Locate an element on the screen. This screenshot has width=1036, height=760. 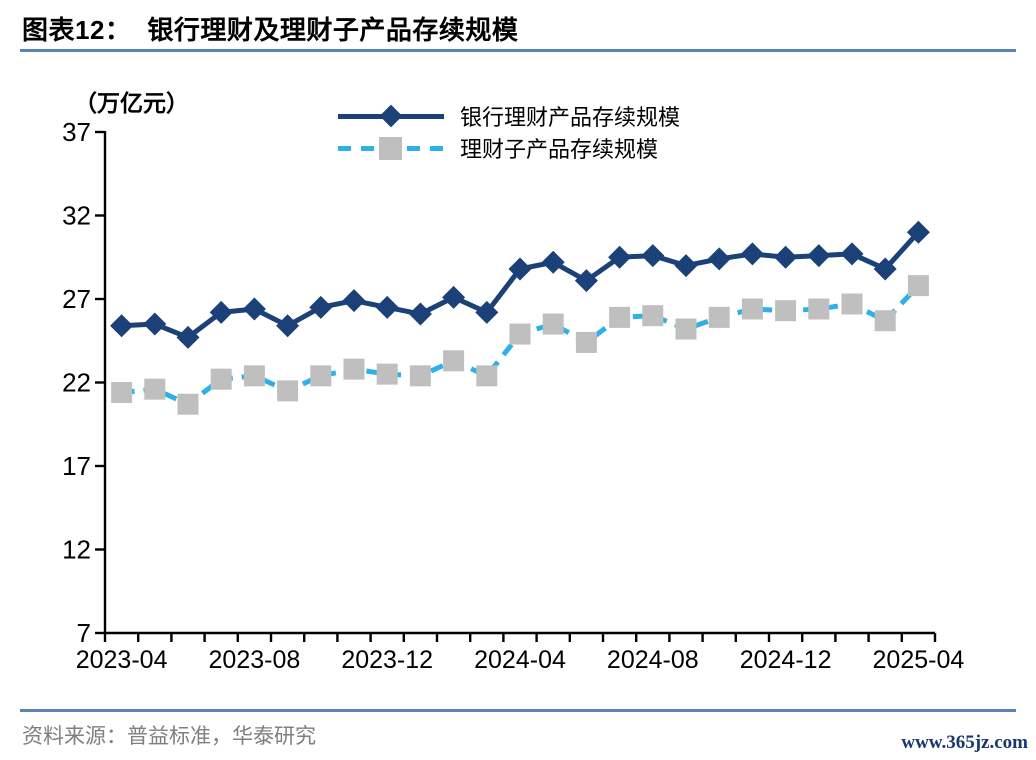
legend-line-diamond-icon is located at coordinates (391, 116).